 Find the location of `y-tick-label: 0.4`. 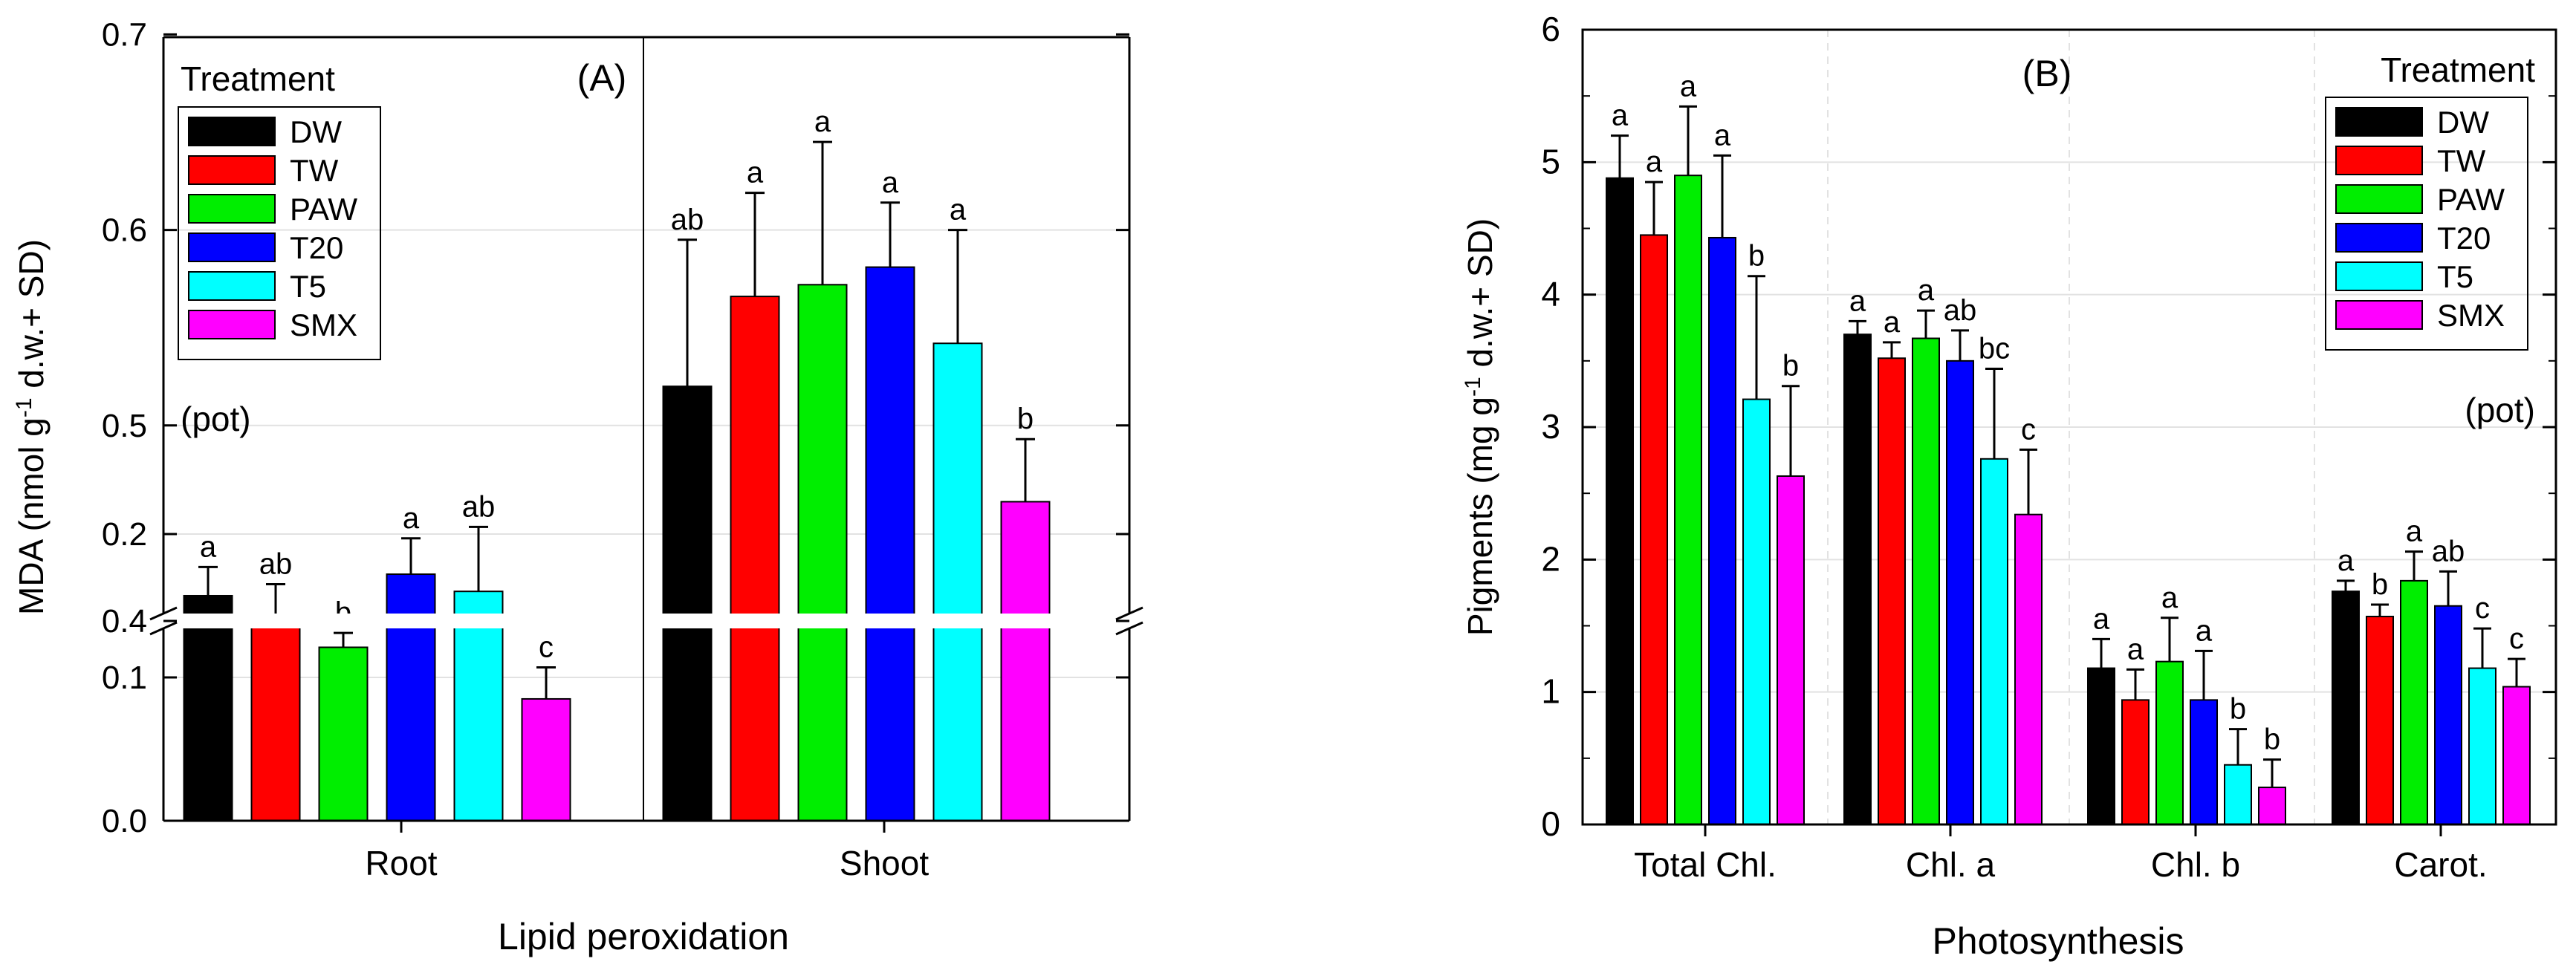

y-tick-label: 0.4 is located at coordinates (124, 621).